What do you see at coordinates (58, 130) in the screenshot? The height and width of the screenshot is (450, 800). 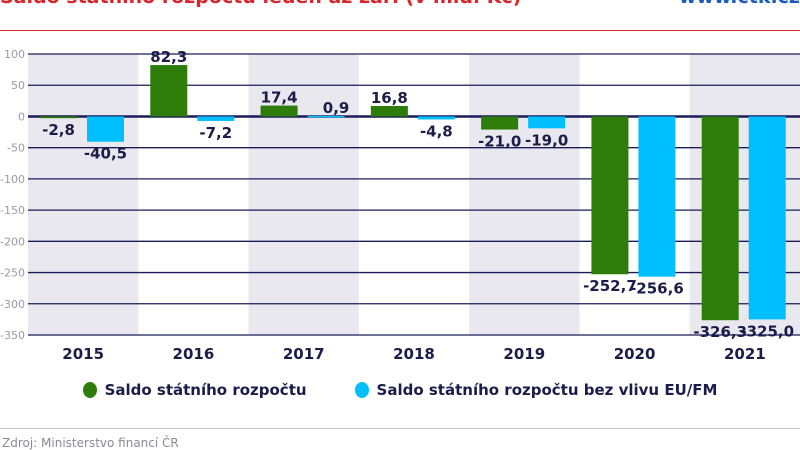 I see `data-label: -2,8` at bounding box center [58, 130].